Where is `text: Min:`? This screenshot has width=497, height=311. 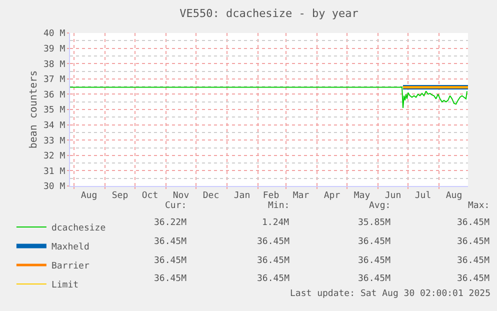
text: Min: is located at coordinates (279, 206).